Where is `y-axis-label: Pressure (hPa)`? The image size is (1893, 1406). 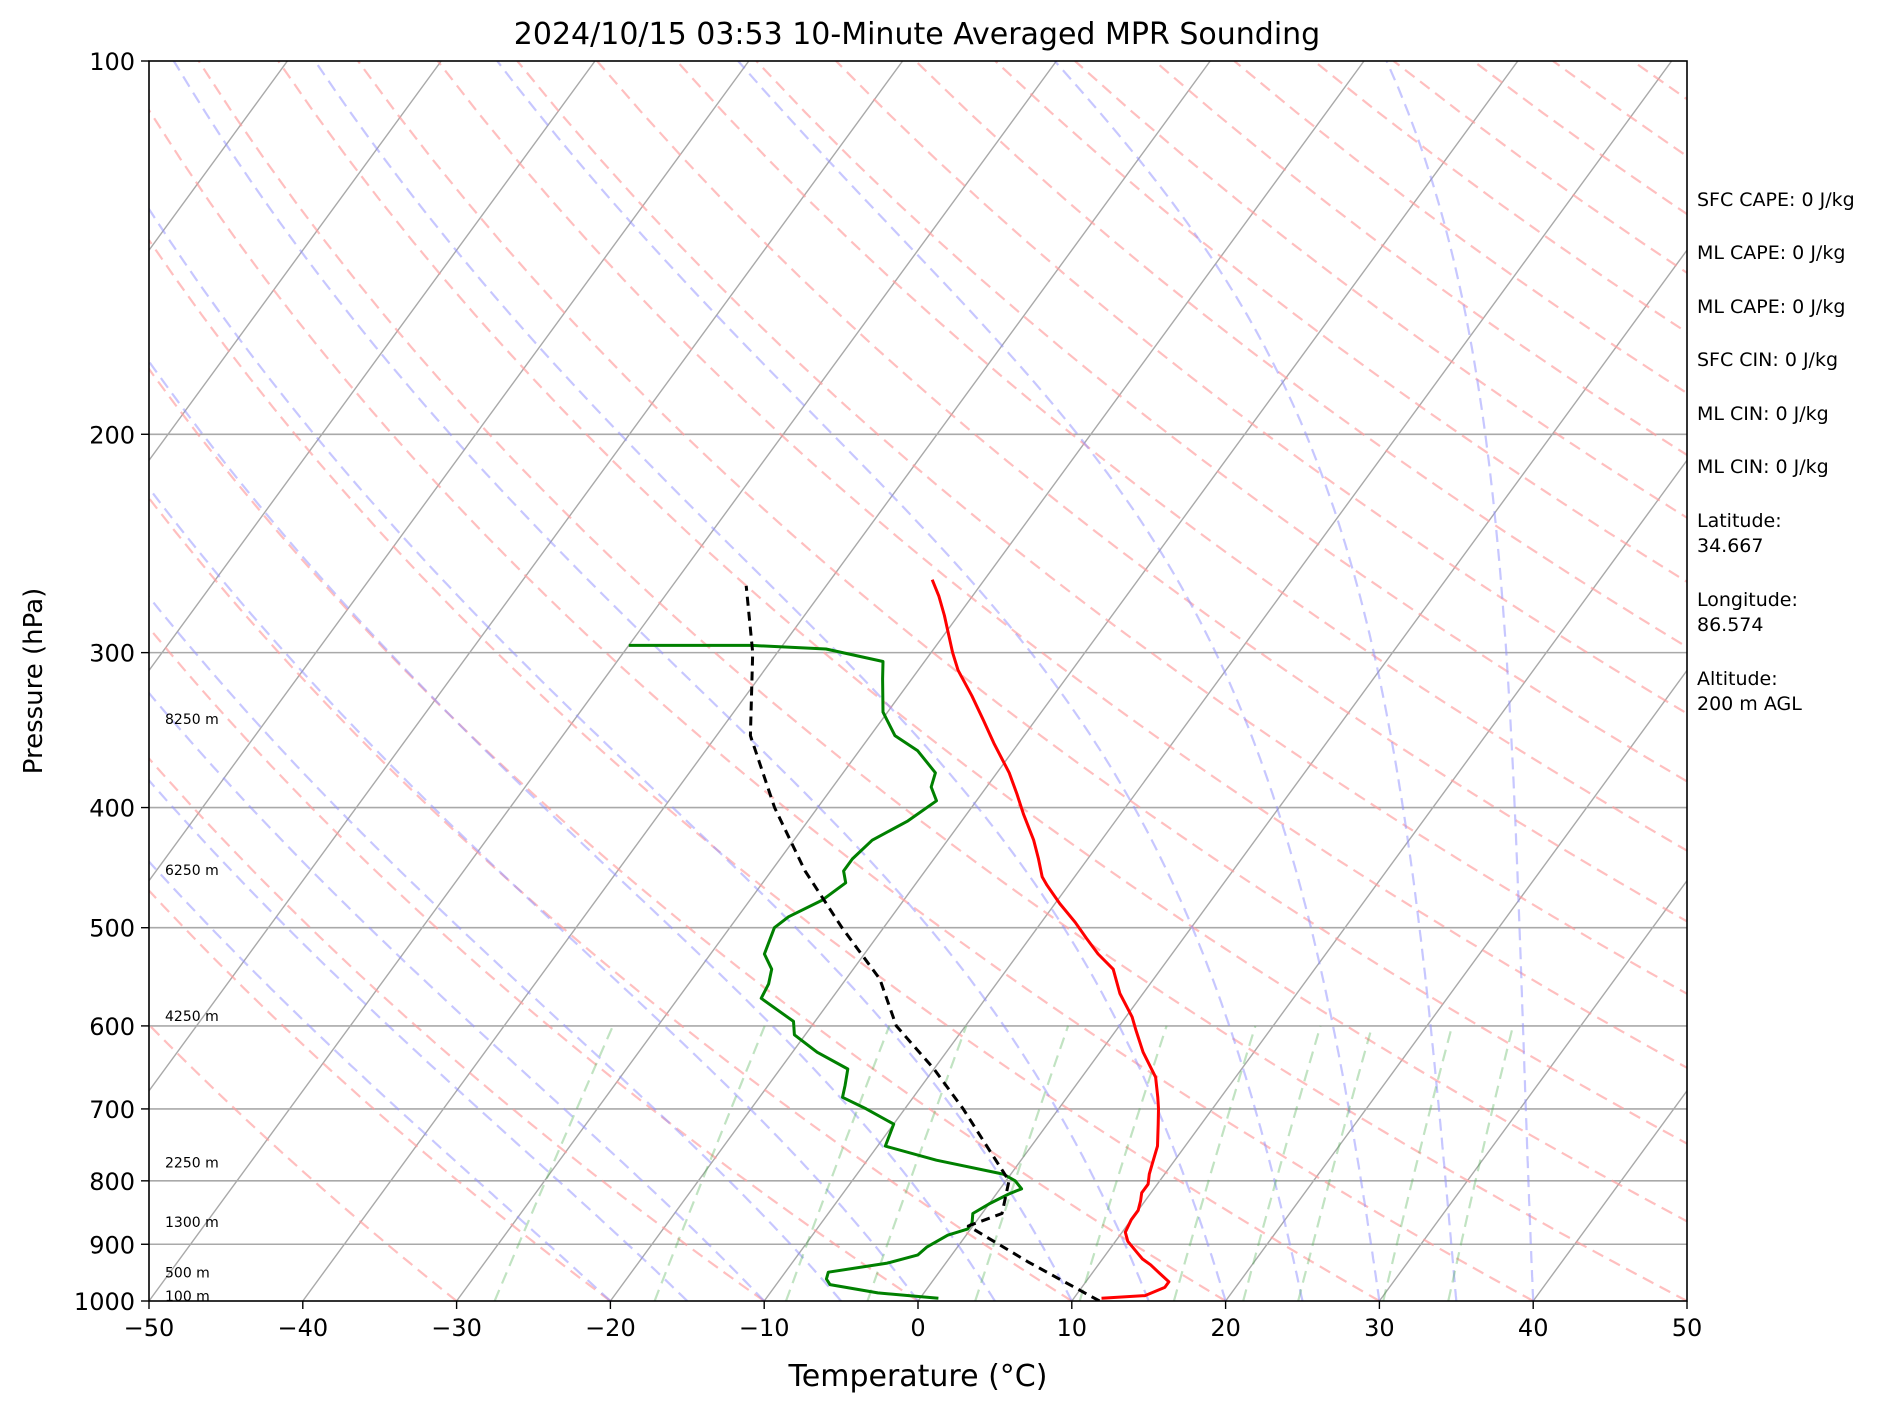 y-axis-label: Pressure (hPa) is located at coordinates (34, 681).